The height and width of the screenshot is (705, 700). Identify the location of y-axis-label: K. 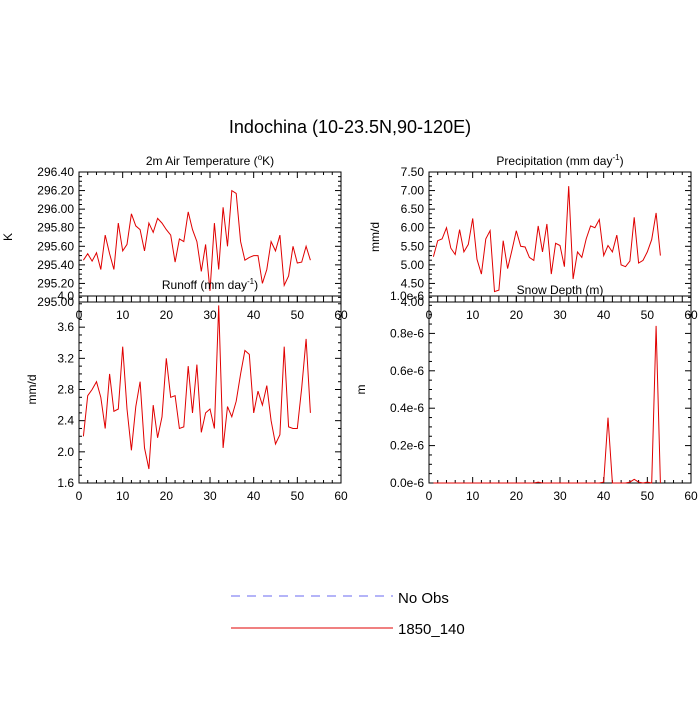
(8, 237).